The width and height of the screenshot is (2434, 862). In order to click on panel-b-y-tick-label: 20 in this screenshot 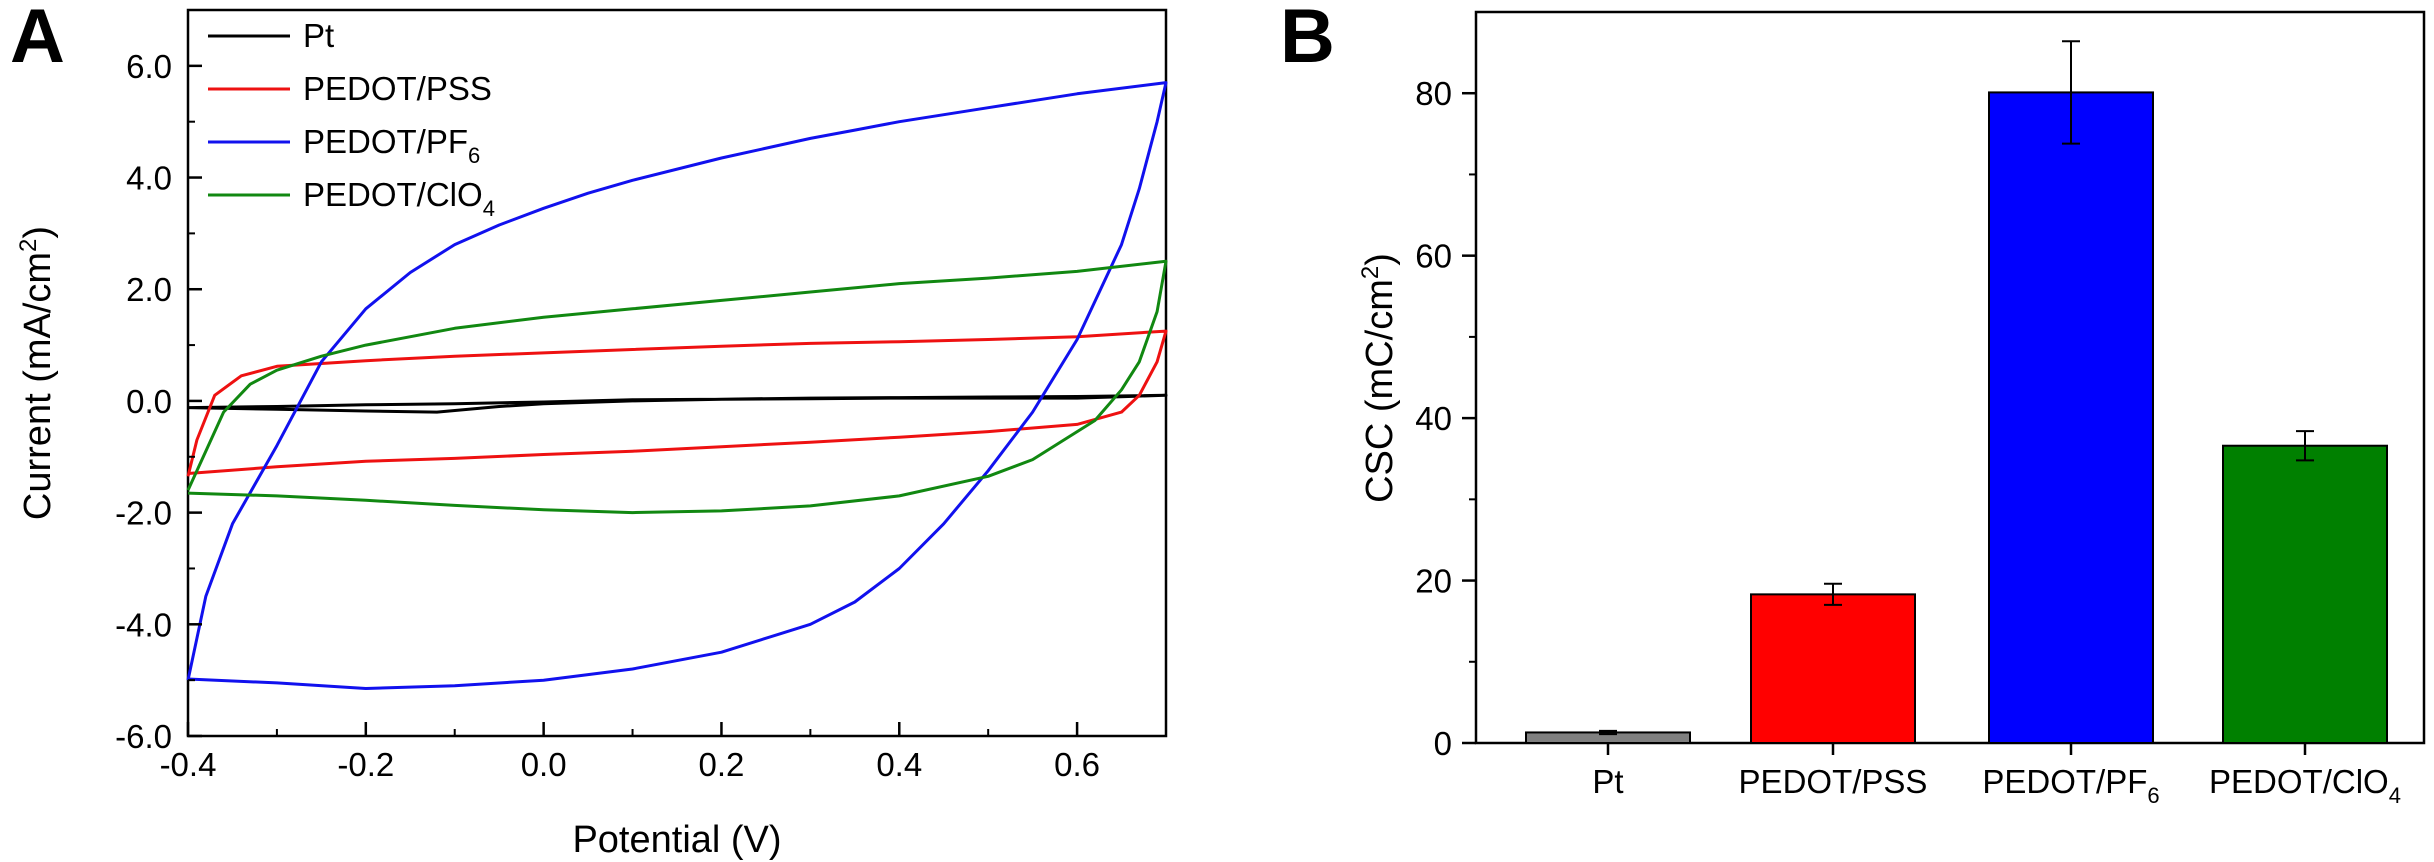, I will do `click(1433, 581)`.